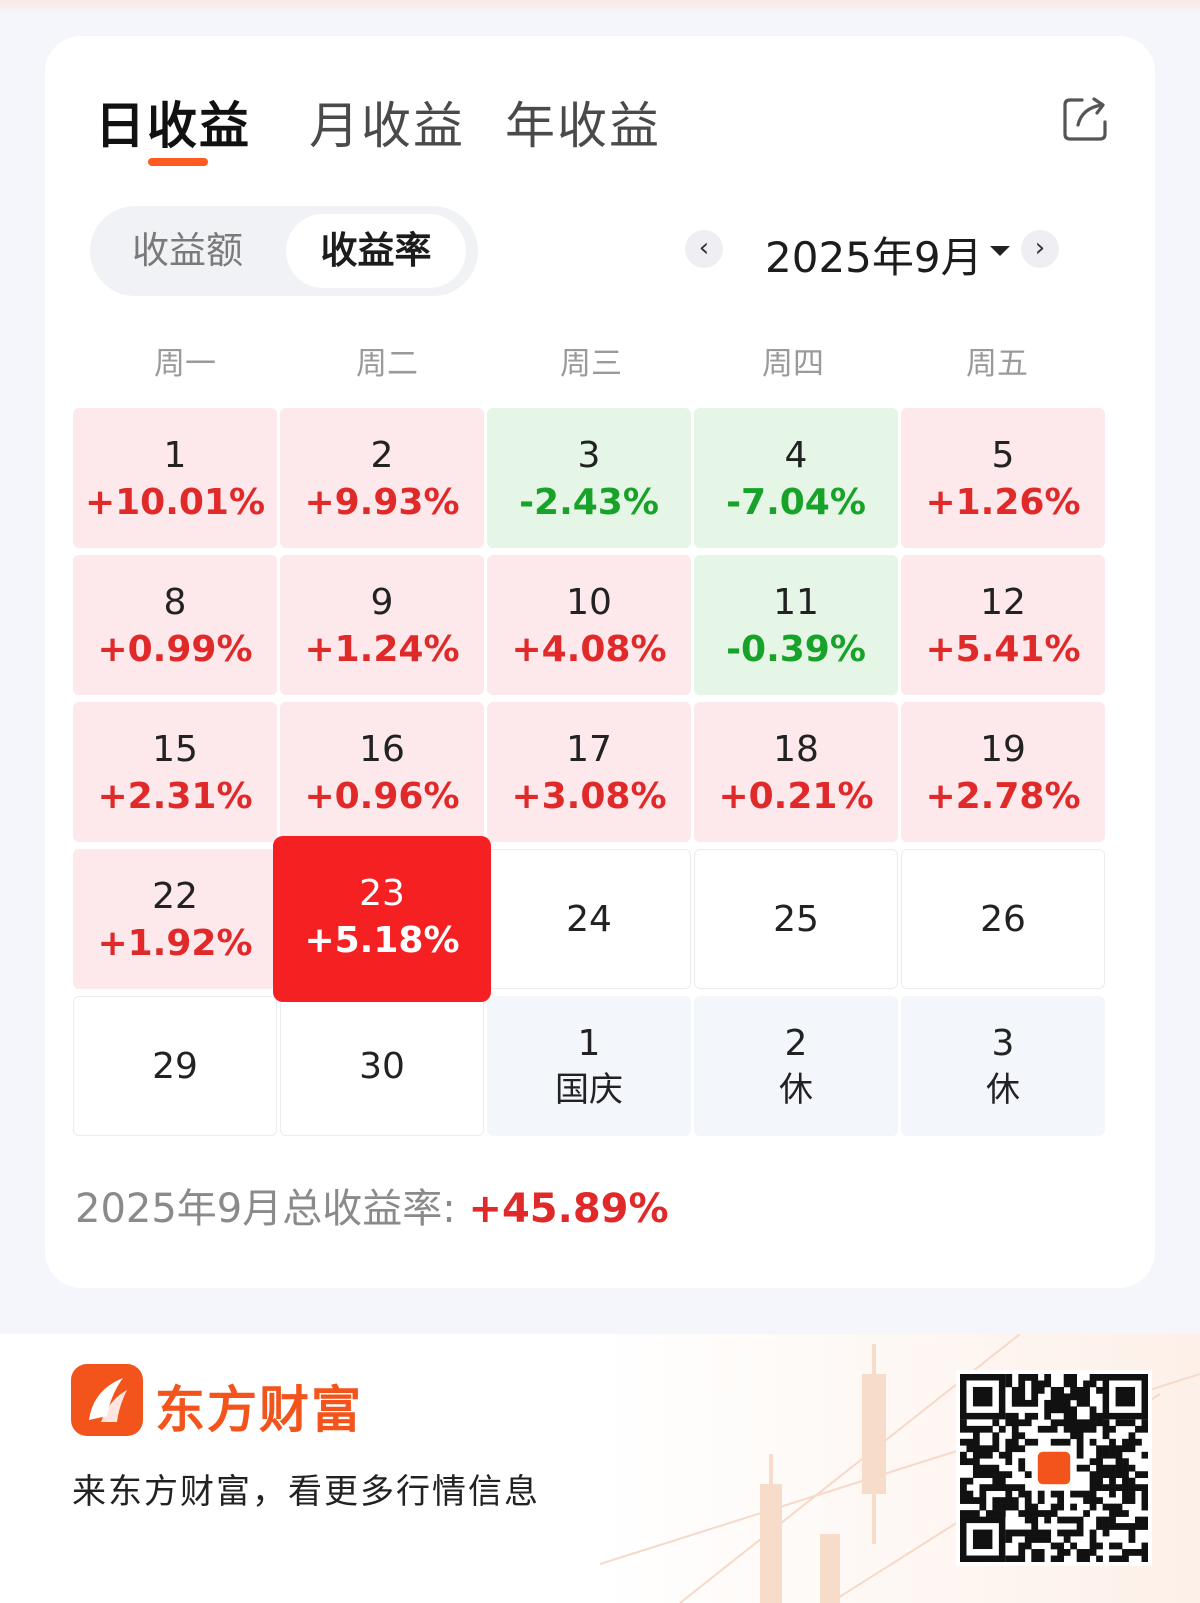 This screenshot has width=1200, height=1603. Describe the element at coordinates (589, 772) in the screenshot. I see `calendar-day-cell: 17 +3.08%` at that location.